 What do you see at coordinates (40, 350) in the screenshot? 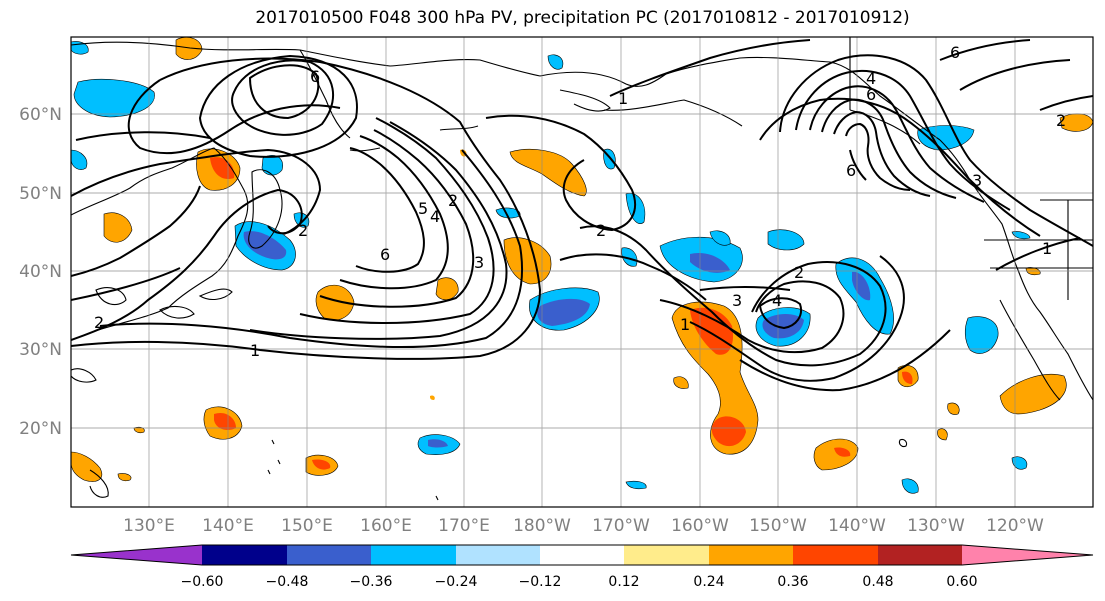
I see `lat-label: 30°N` at bounding box center [40, 350].